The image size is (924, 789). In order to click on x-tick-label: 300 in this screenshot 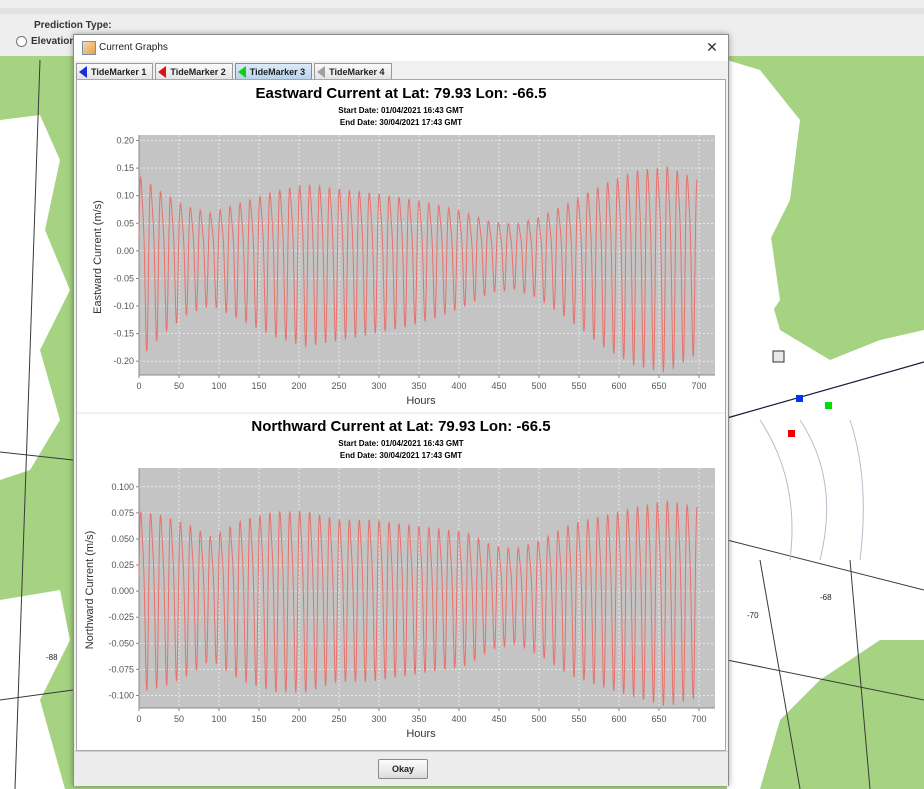, I will do `click(378, 719)`.